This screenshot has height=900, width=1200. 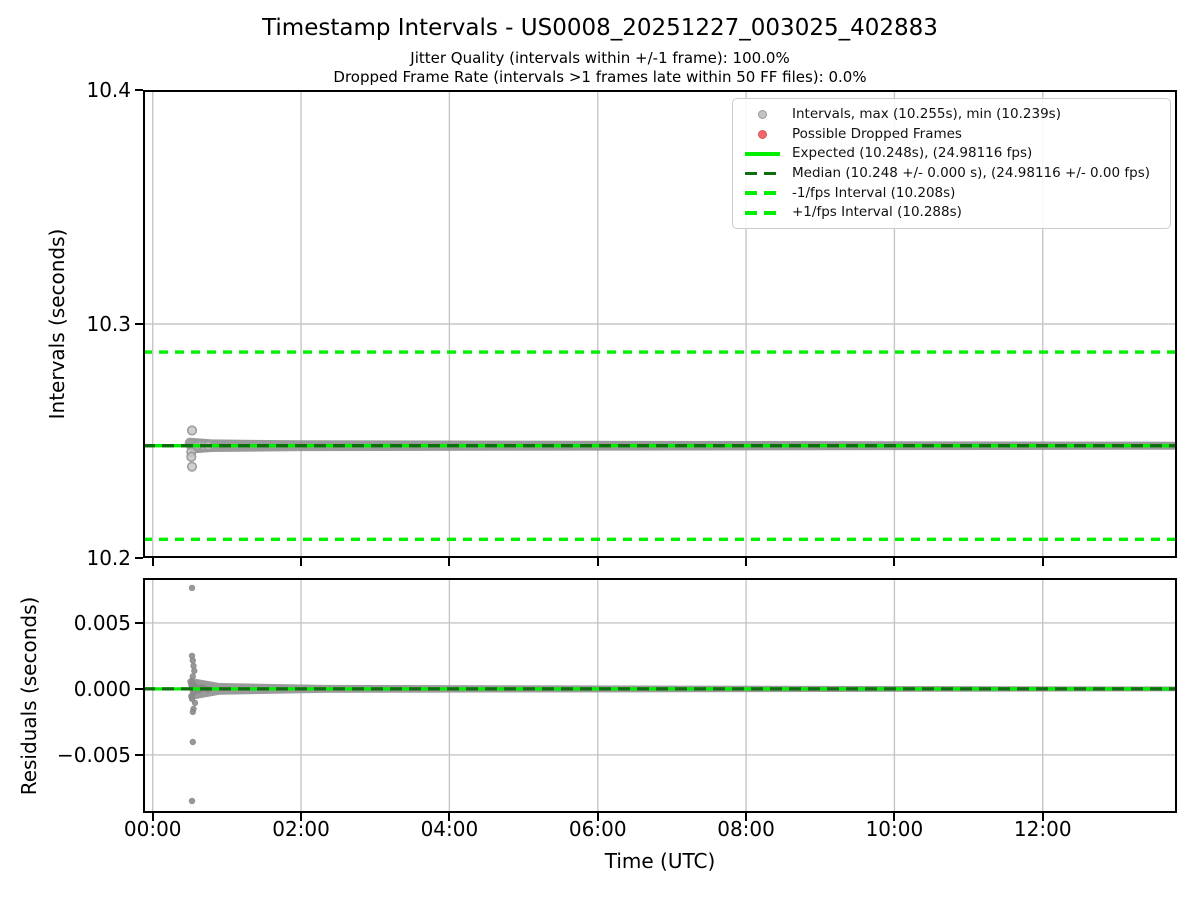 What do you see at coordinates (746, 562) in the screenshot?
I see `xtick-mark-intervals-08:00` at bounding box center [746, 562].